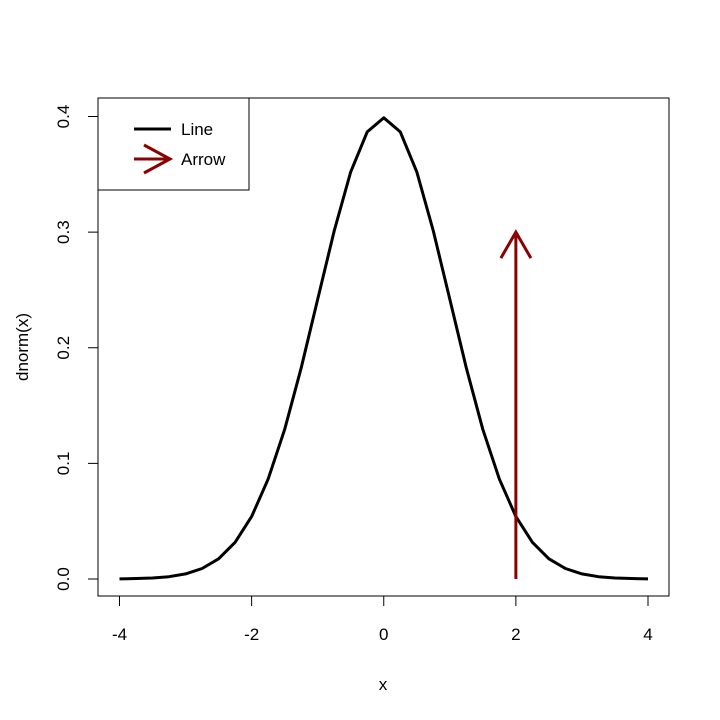 Image resolution: width=720 pixels, height=720 pixels. I want to click on y-tick-label: 0.4, so click(63, 117).